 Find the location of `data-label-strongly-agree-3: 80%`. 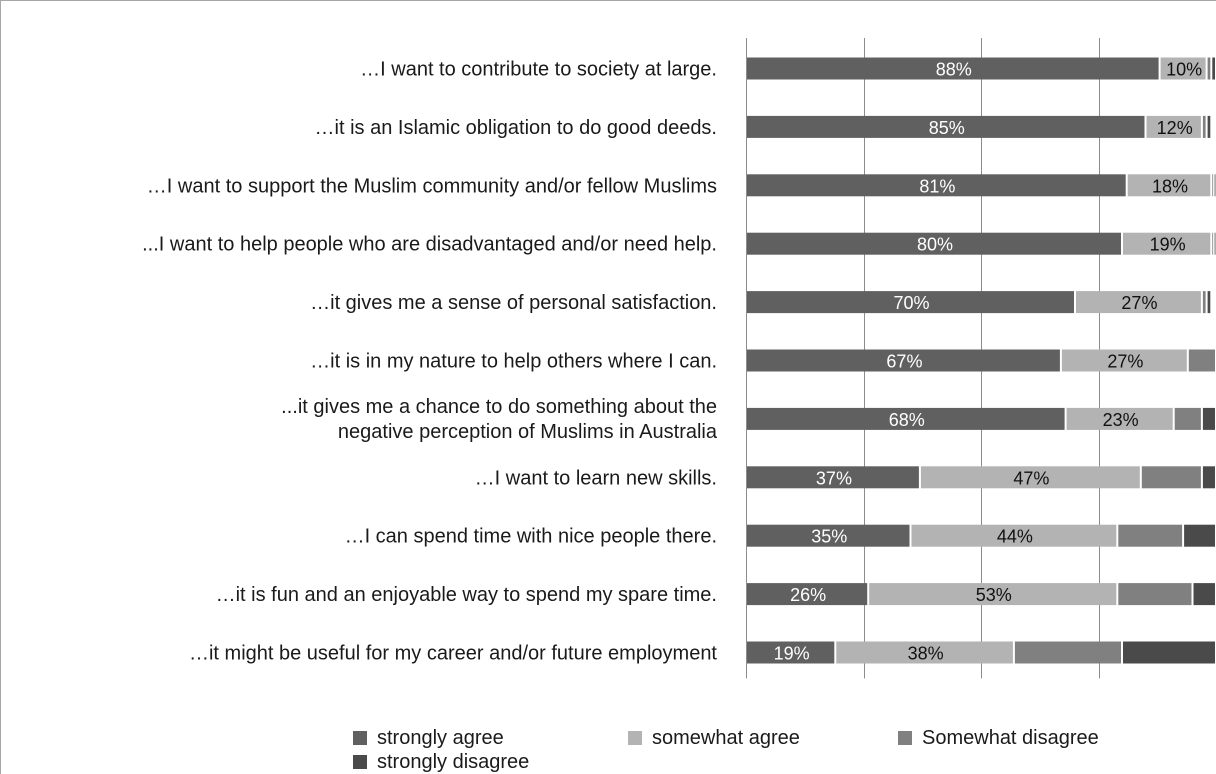

data-label-strongly-agree-3: 80% is located at coordinates (935, 245).